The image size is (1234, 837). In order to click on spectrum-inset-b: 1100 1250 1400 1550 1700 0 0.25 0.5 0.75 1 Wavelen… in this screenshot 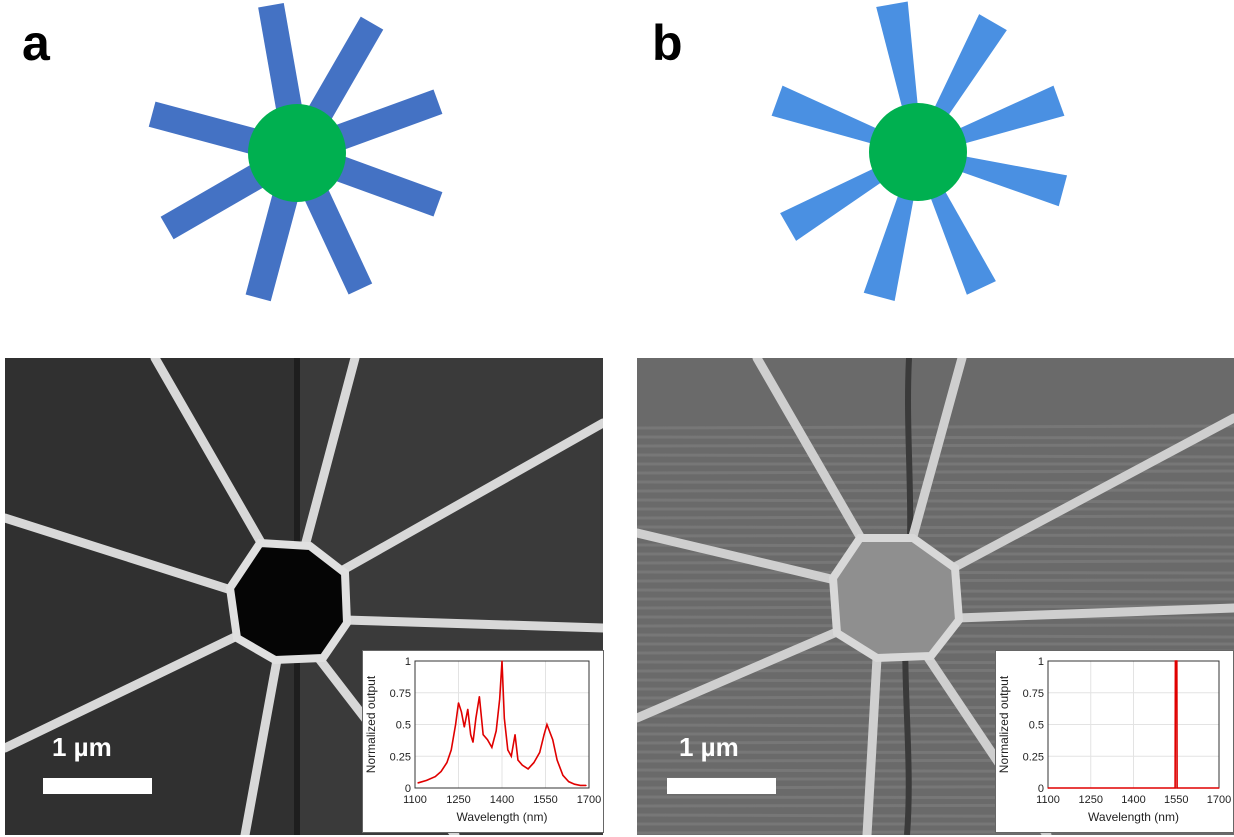, I will do `click(1114, 741)`.